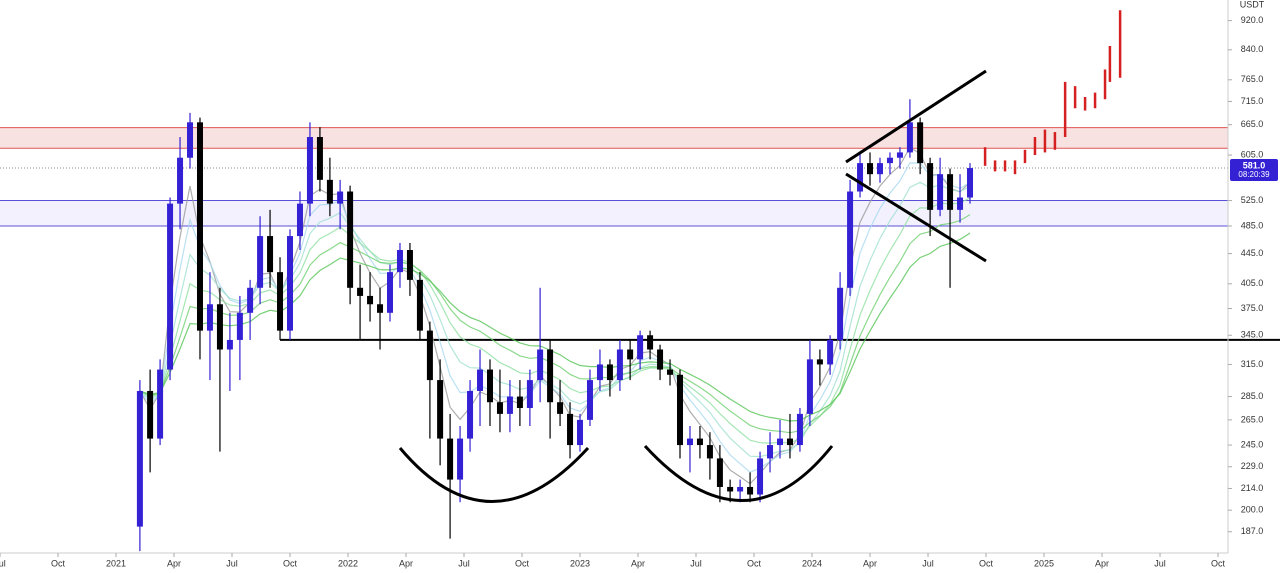 The width and height of the screenshot is (1280, 573). What do you see at coordinates (1252, 79) in the screenshot?
I see `y-tick-label: 765.0` at bounding box center [1252, 79].